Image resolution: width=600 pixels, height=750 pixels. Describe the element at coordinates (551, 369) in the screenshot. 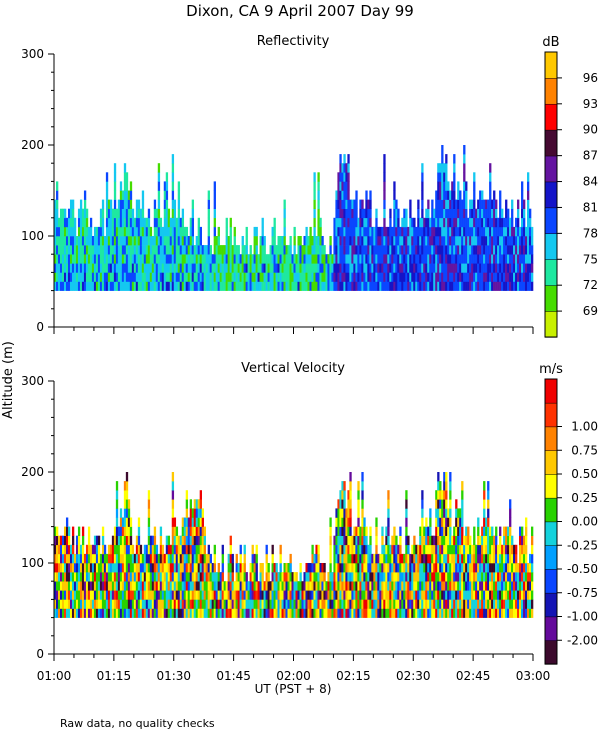

I see `velocity-colorbar-unit: m/s` at that location.